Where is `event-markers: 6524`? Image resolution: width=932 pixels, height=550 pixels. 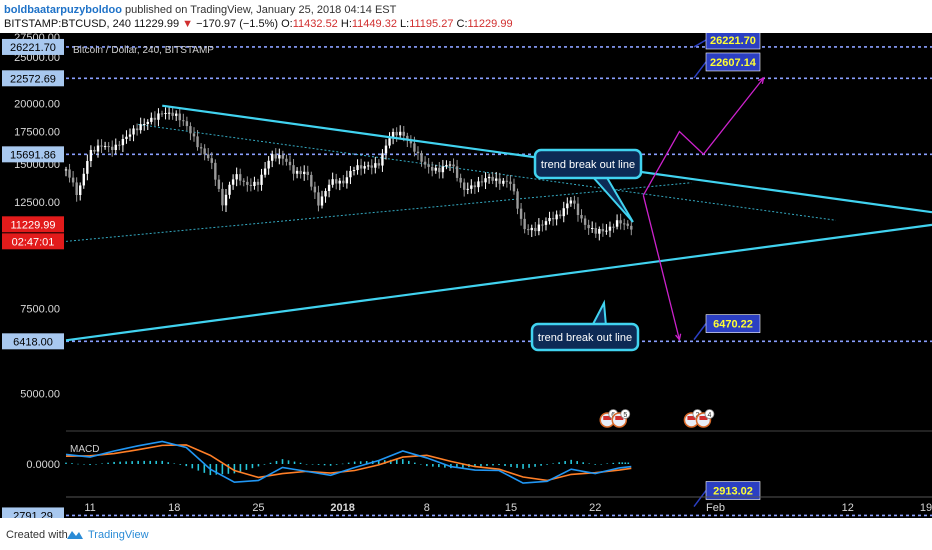
event-markers: 6524 is located at coordinates (657, 418).